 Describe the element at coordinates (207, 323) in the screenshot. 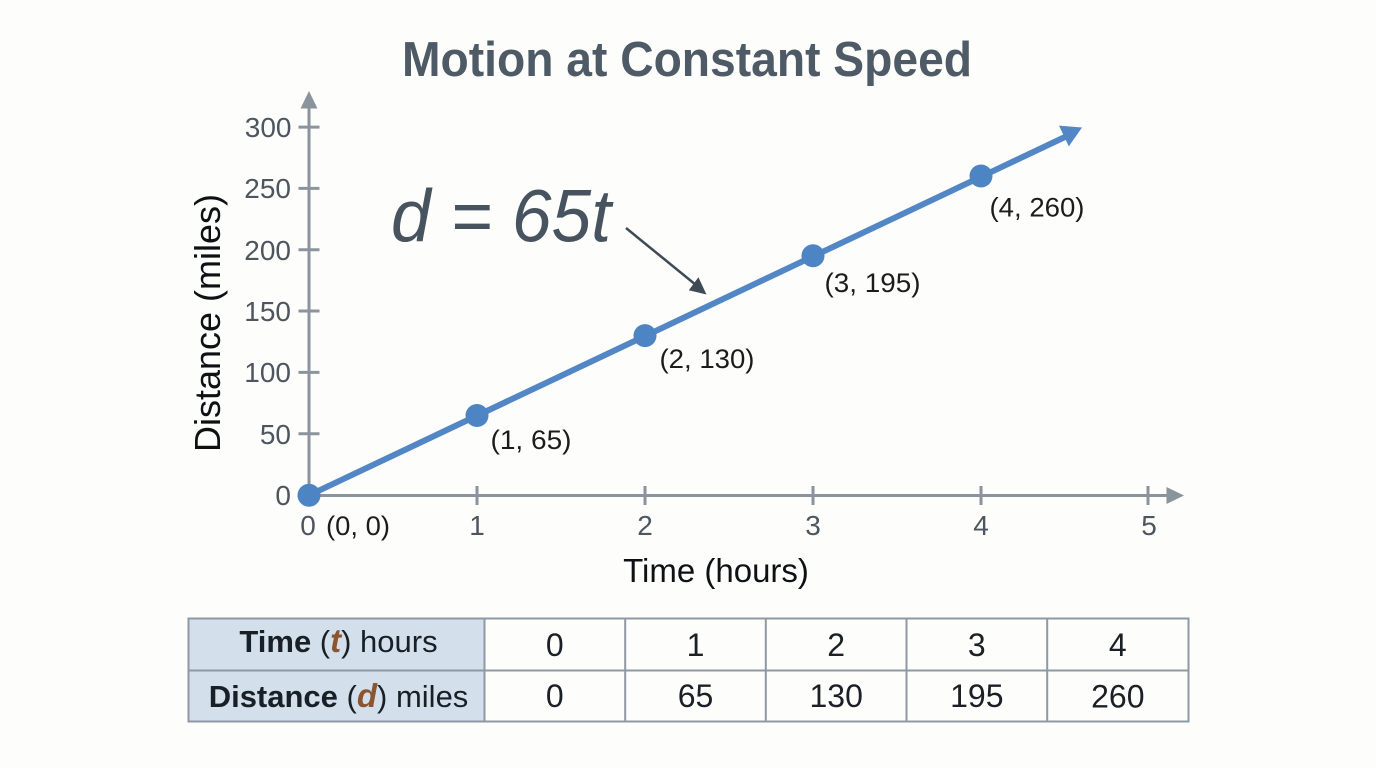

I see `svg-text: Distance (miles)` at that location.